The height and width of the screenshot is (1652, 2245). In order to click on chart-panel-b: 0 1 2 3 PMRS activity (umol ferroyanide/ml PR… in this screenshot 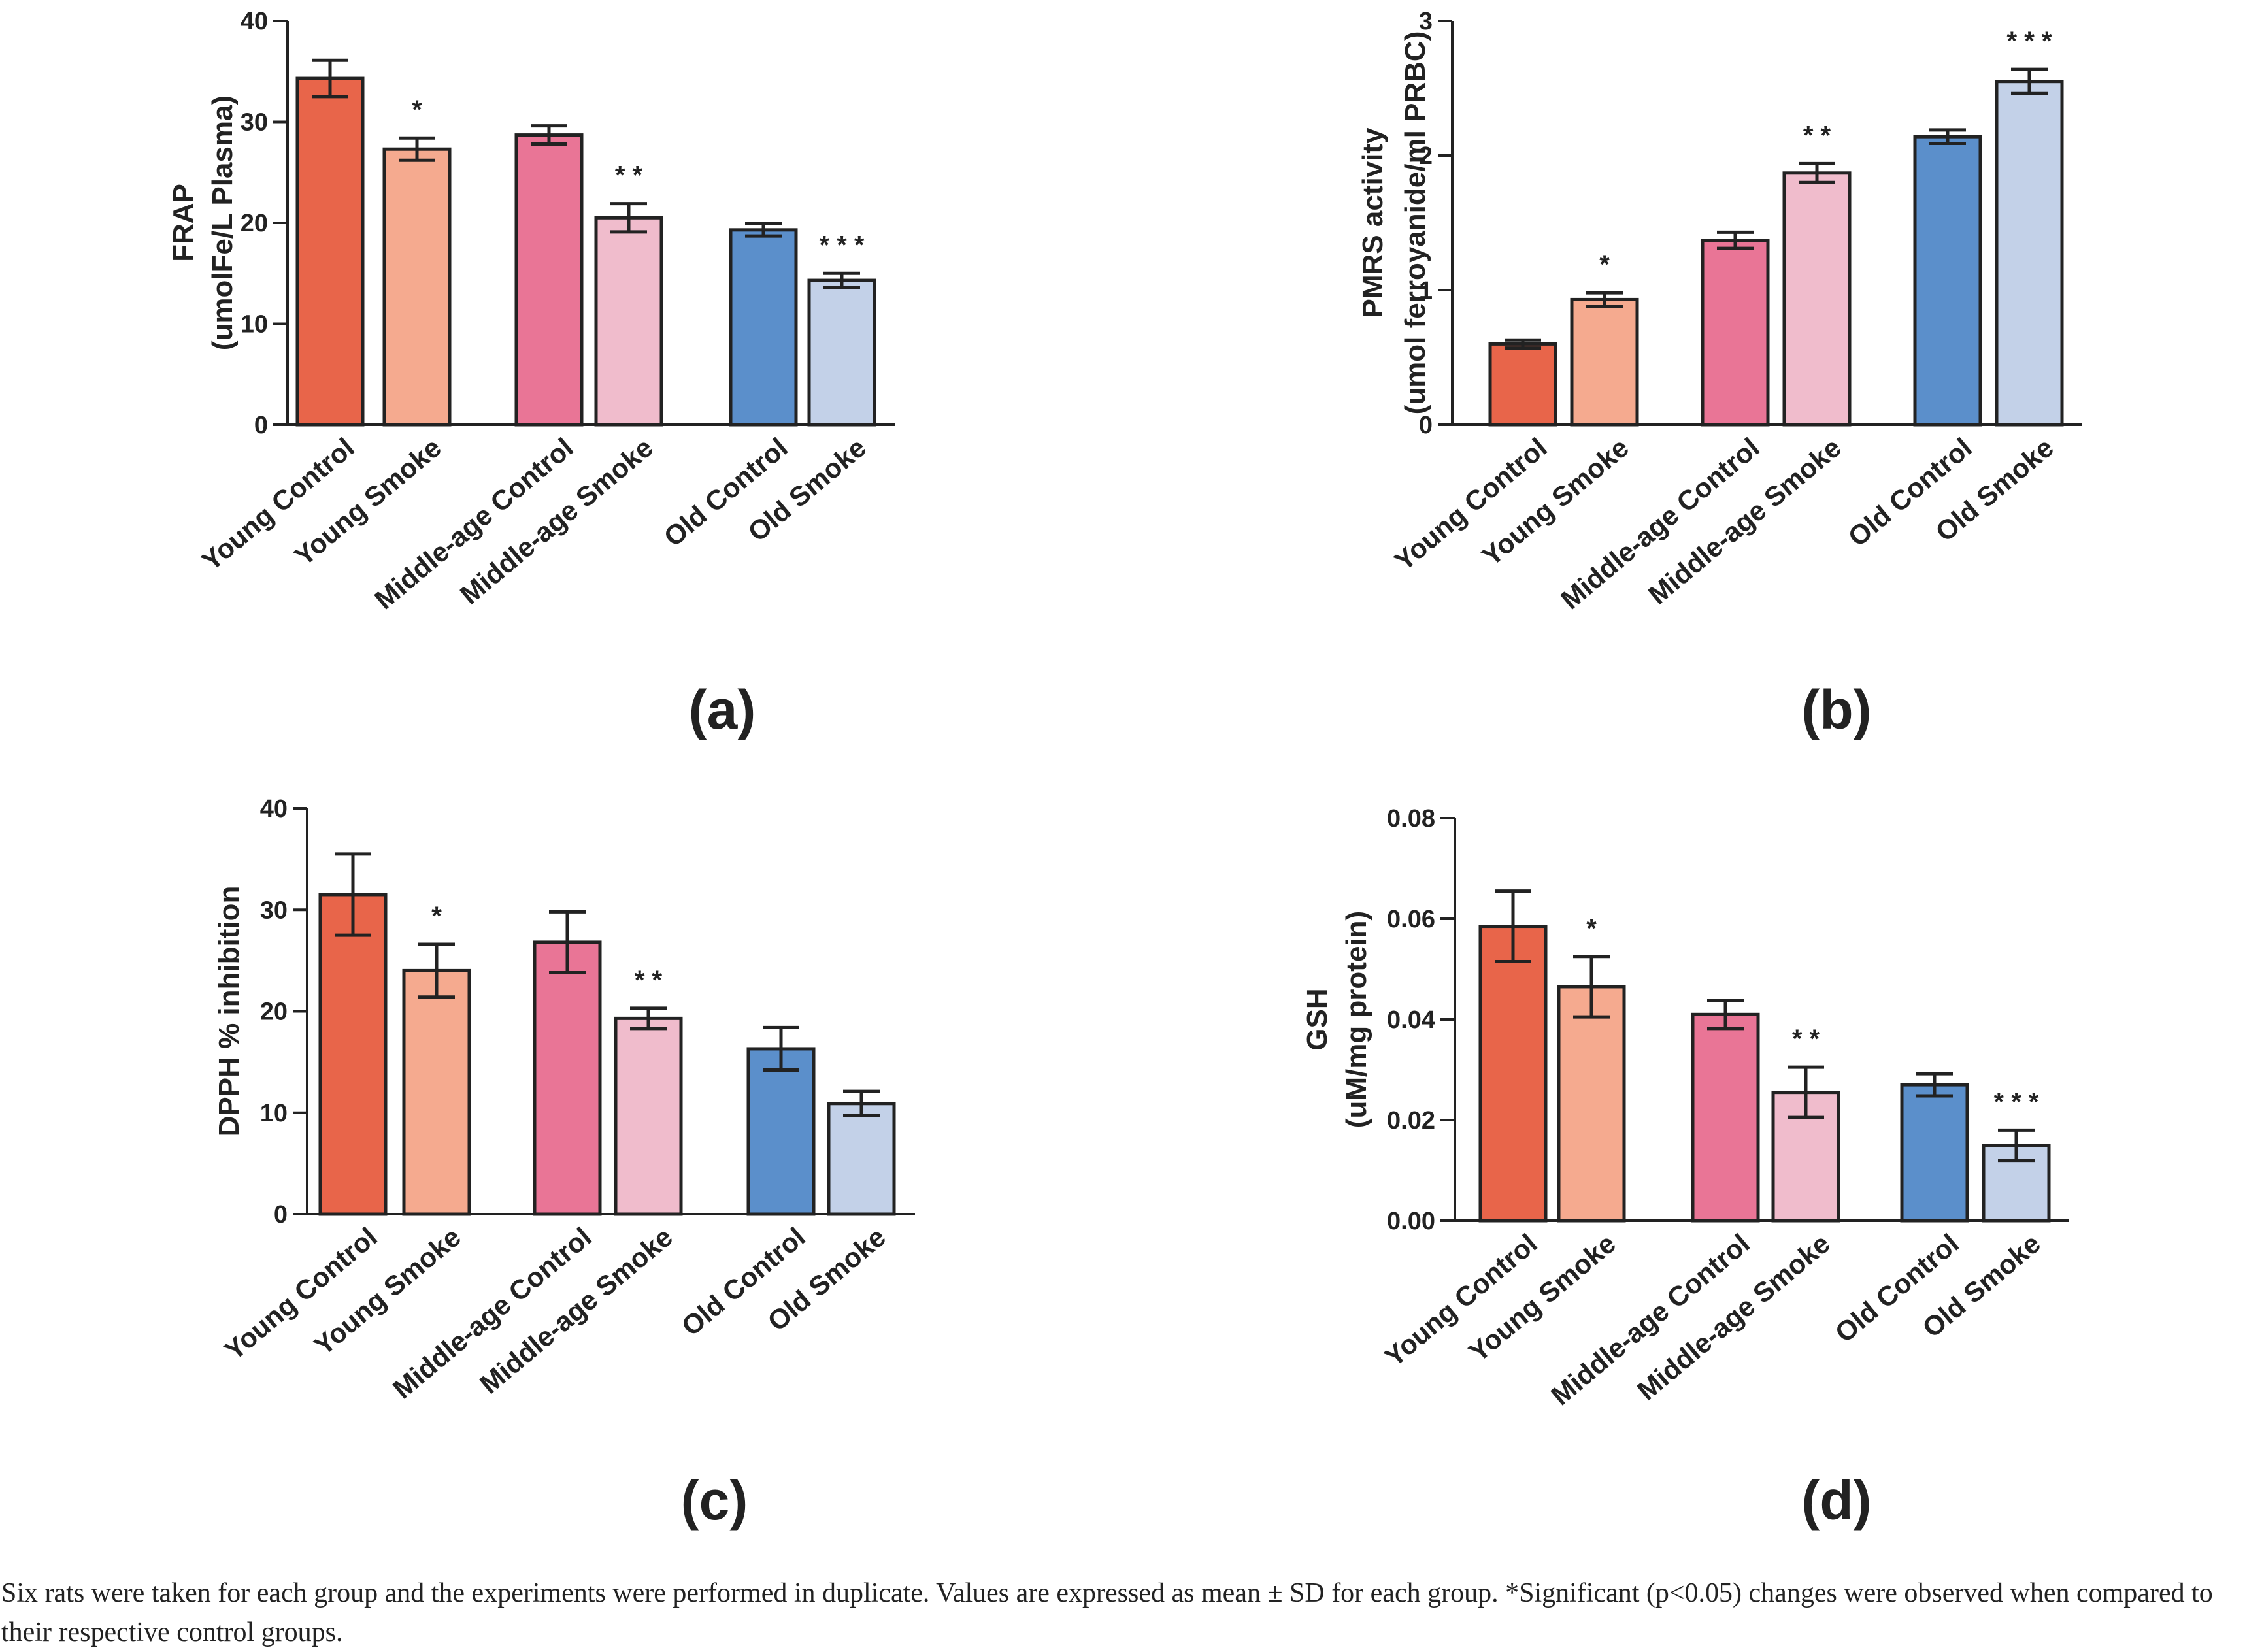, I will do `click(1719, 374)`.